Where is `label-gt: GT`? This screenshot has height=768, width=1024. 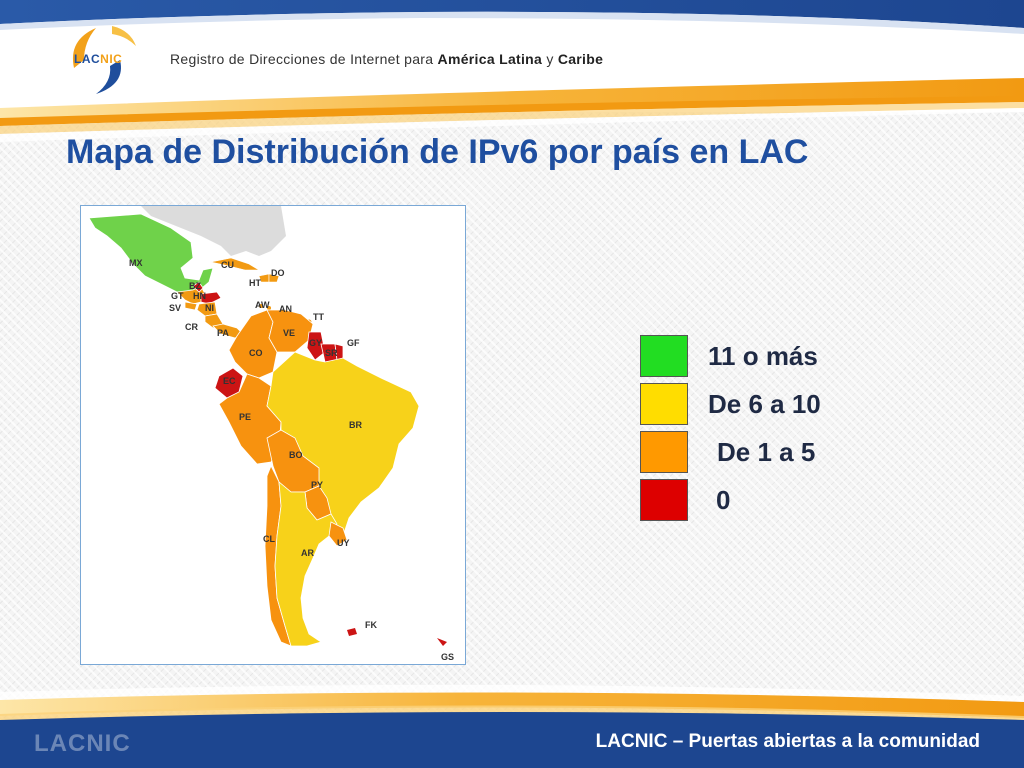
label-gt: GT is located at coordinates (177, 296).